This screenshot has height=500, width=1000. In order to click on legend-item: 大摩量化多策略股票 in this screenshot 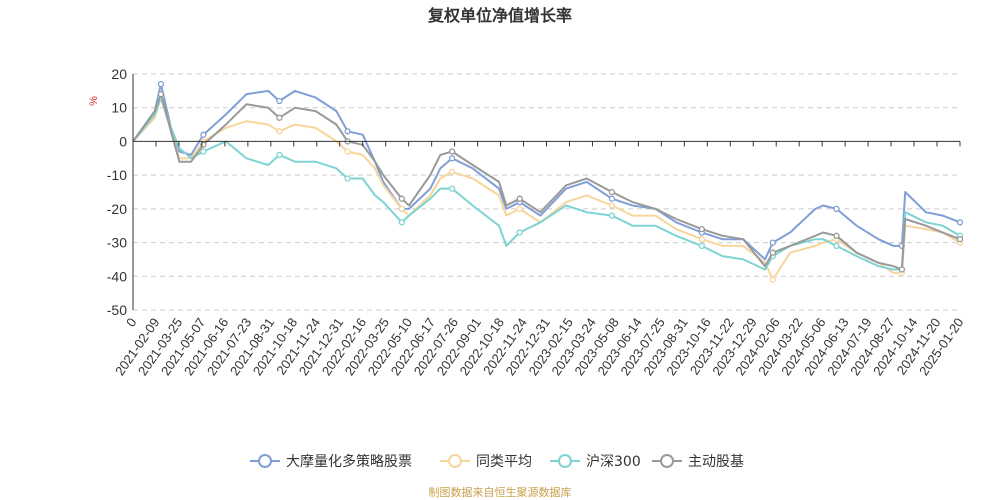, I will do `click(331, 461)`.